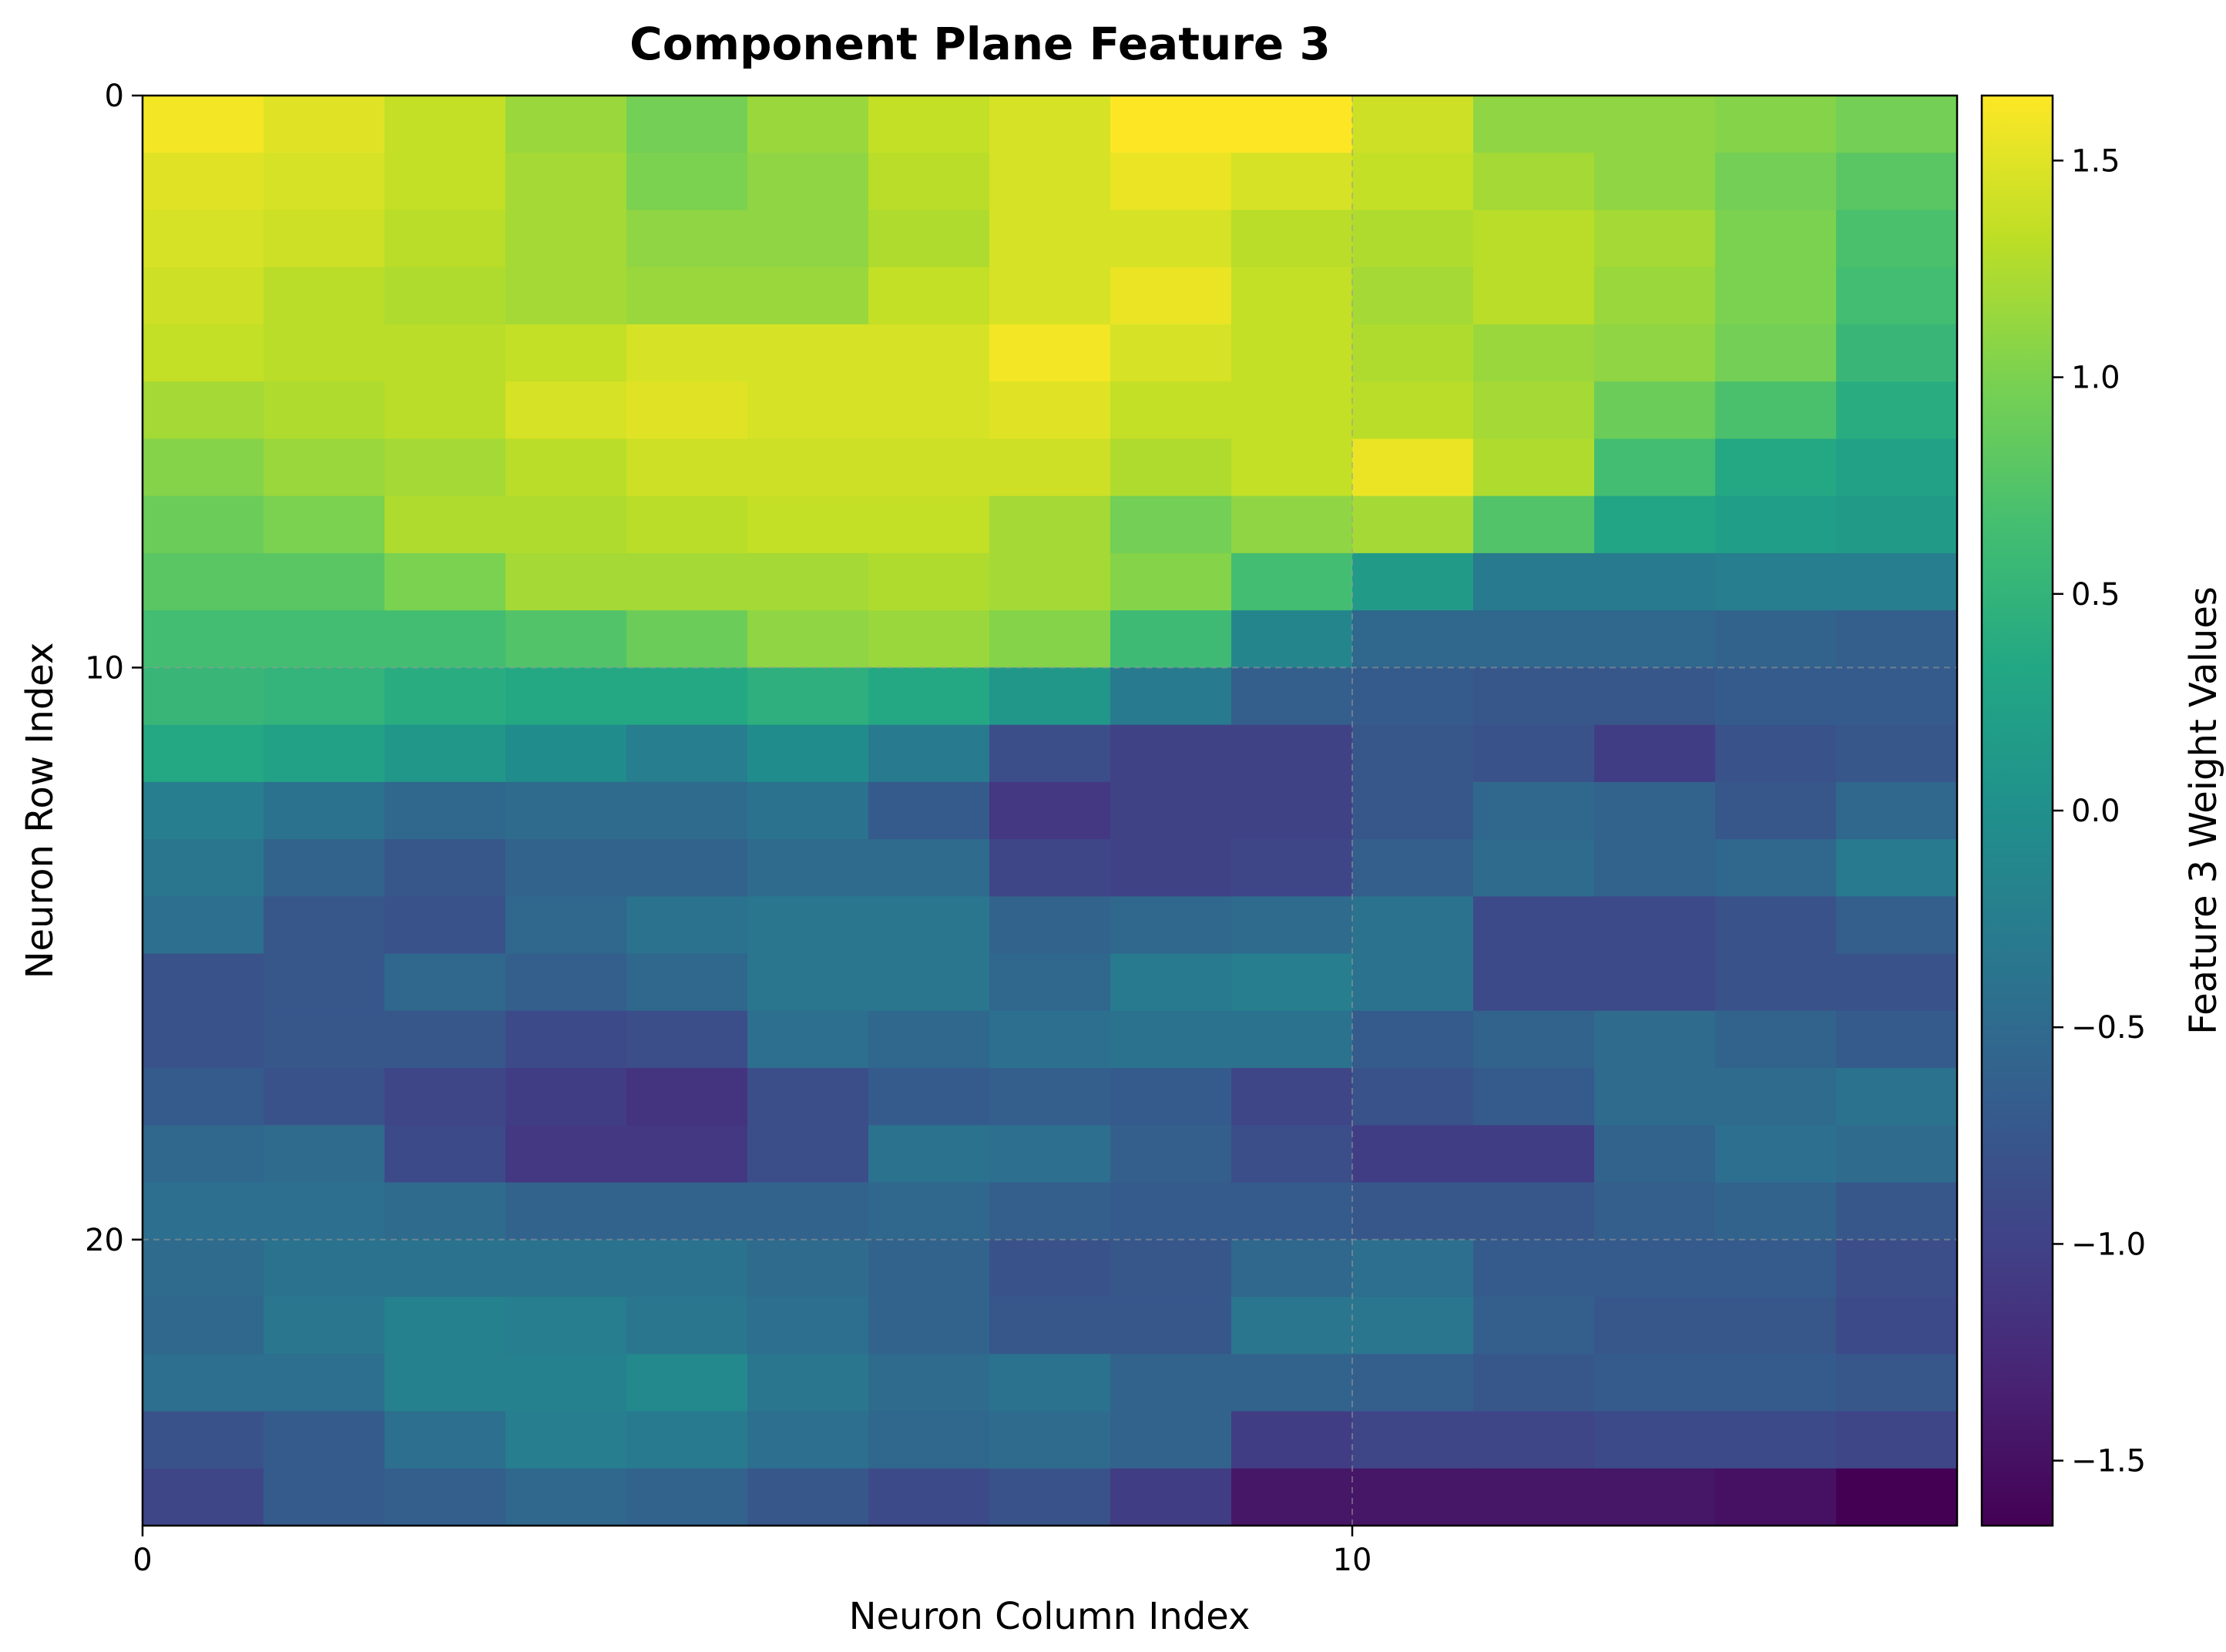  What do you see at coordinates (2017, 810) in the screenshot?
I see `colorbar` at bounding box center [2017, 810].